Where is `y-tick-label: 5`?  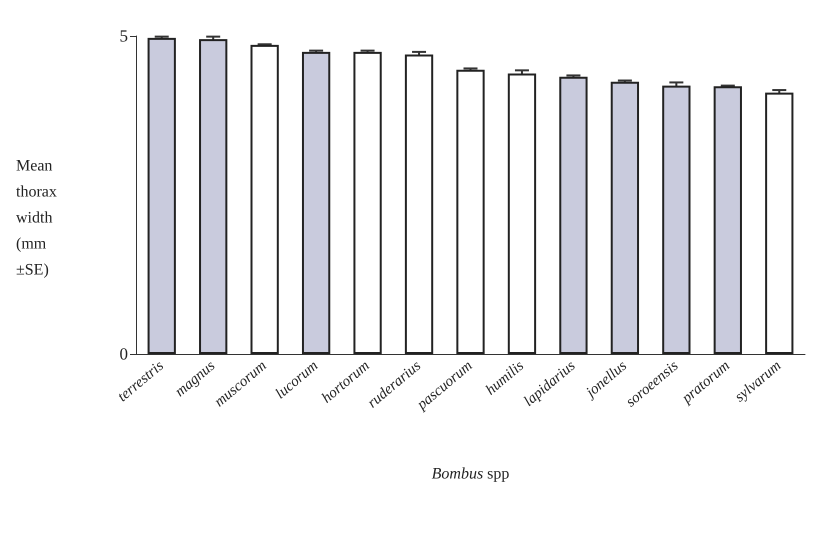 y-tick-label: 5 is located at coordinates (124, 36).